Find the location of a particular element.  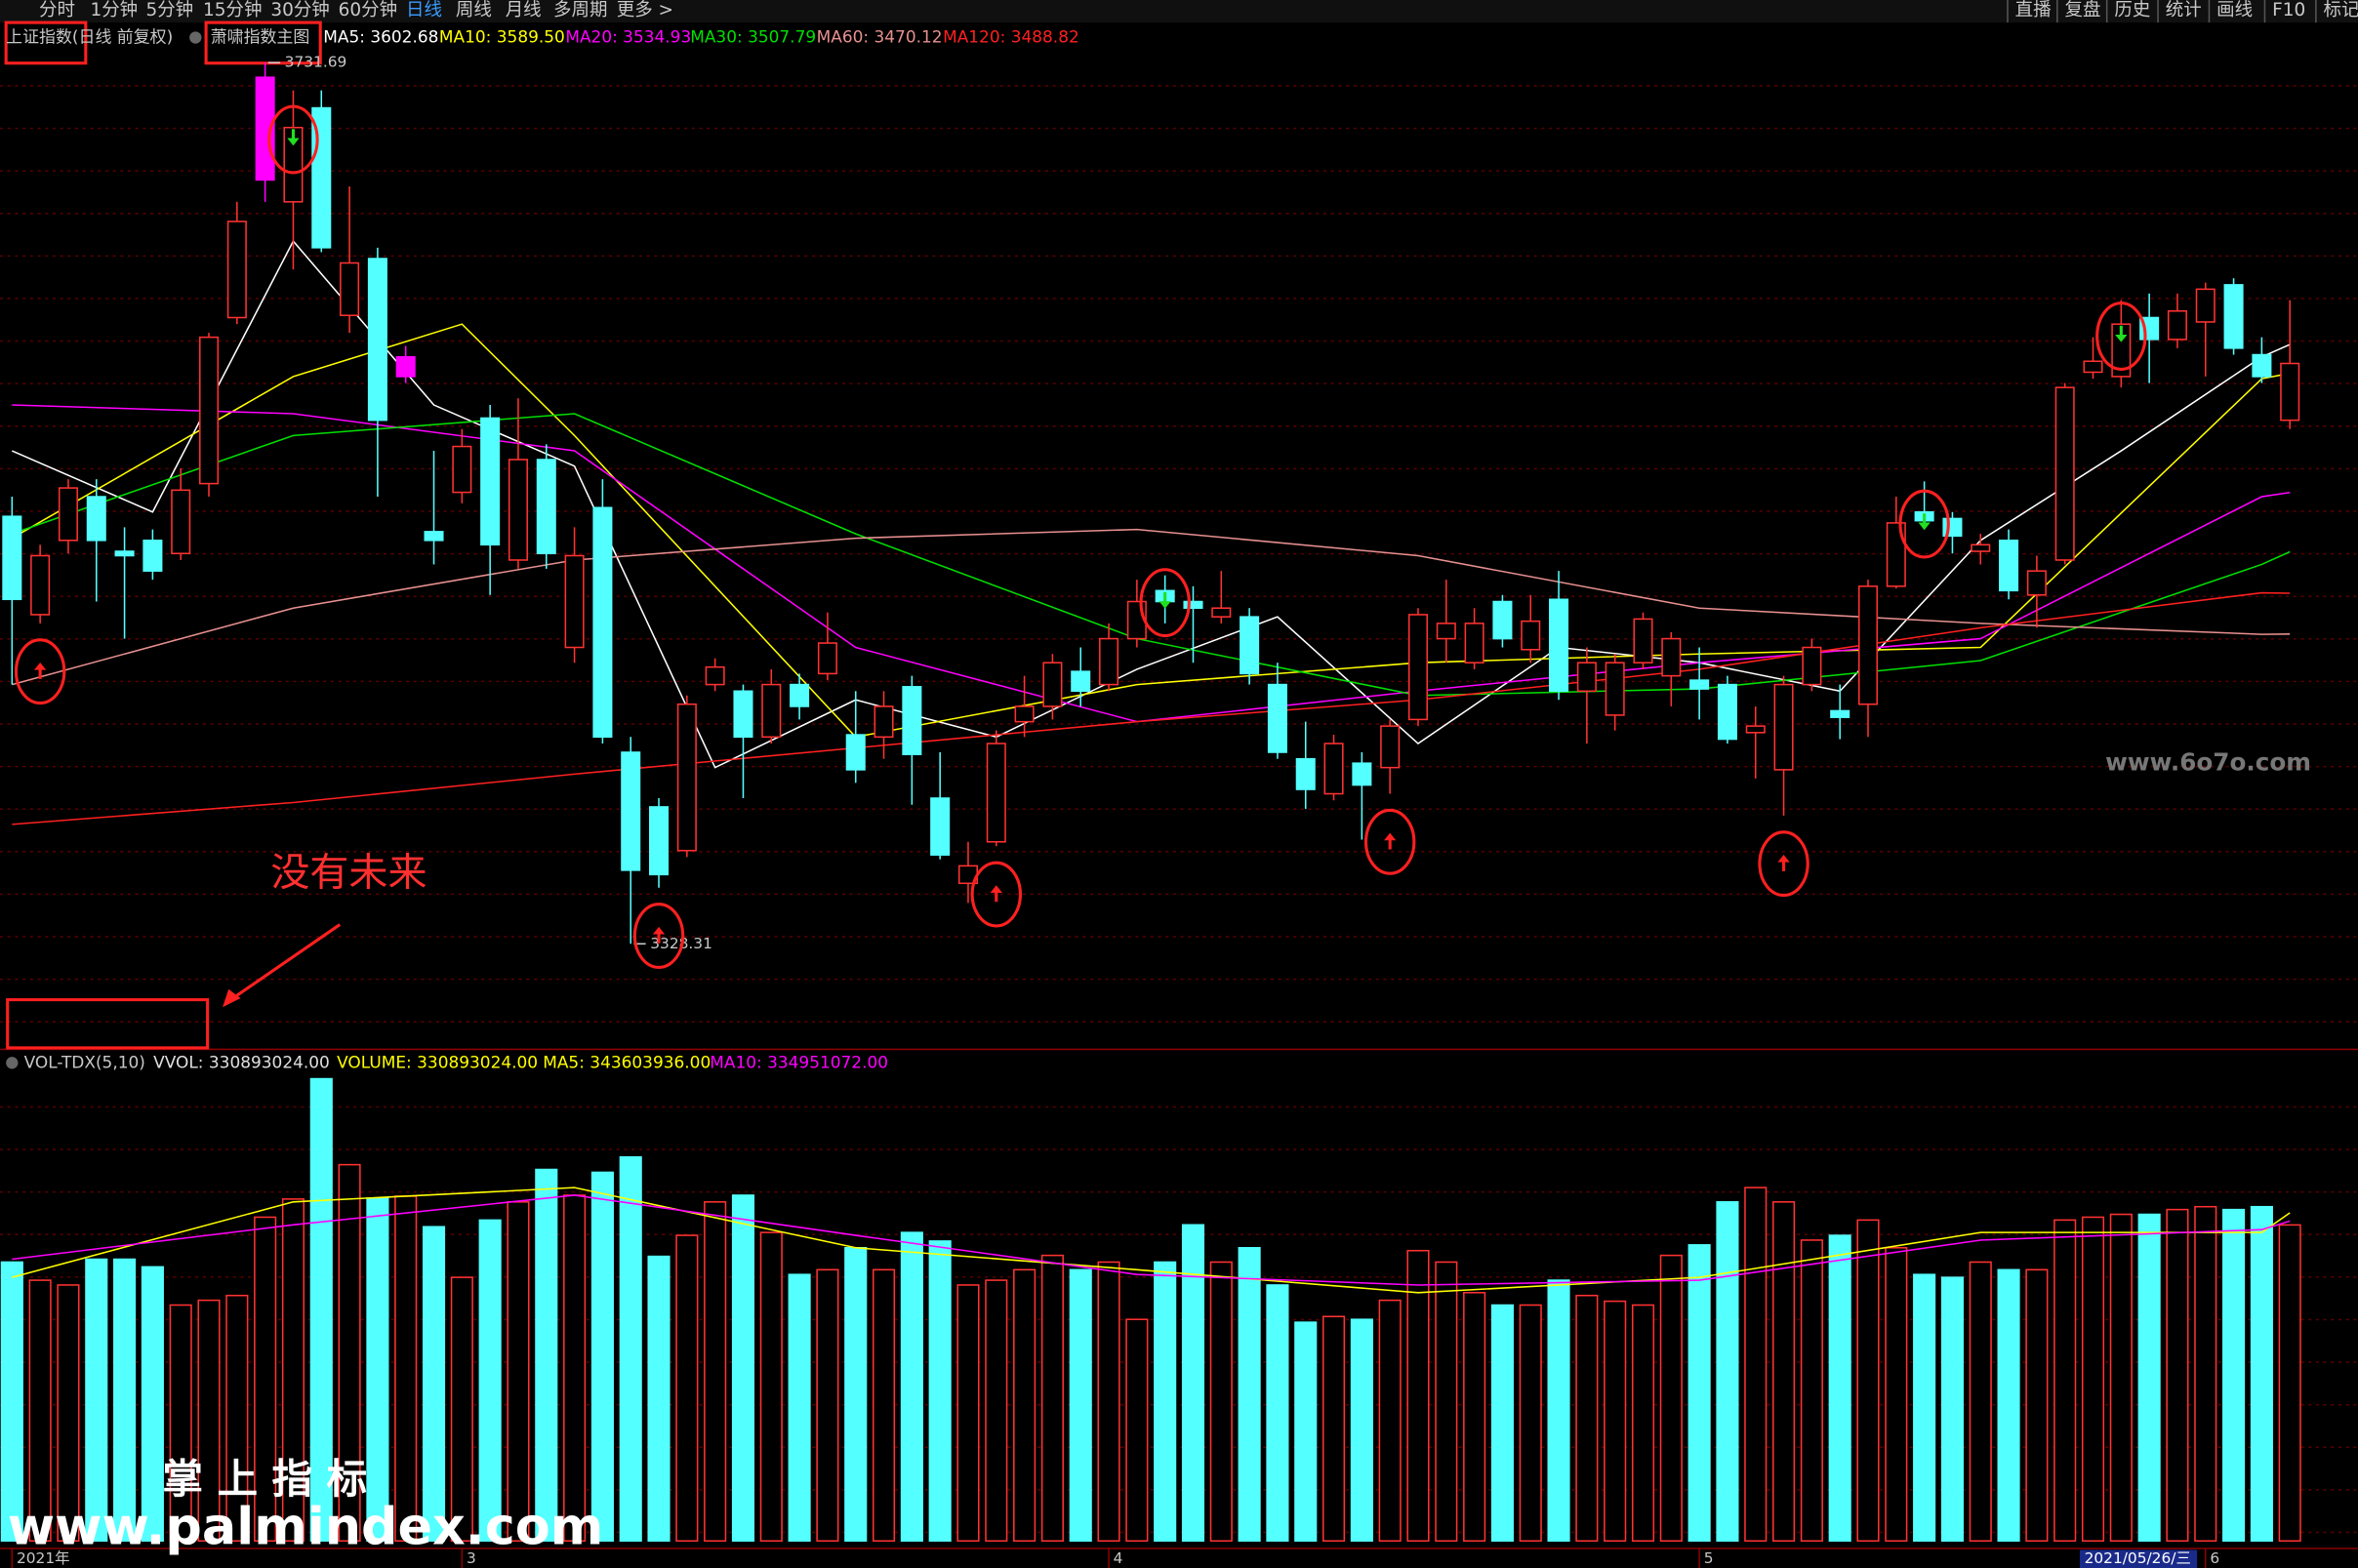

legend-entry: MA60: 3470.12 is located at coordinates (880, 37).